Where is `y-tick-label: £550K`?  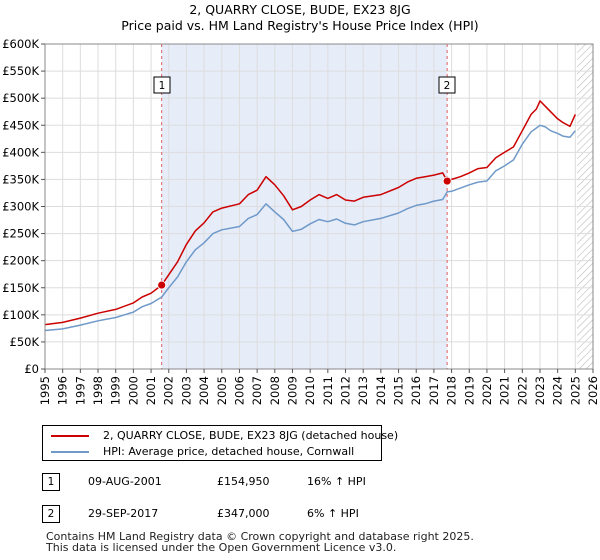
y-tick-label: £550K is located at coordinates (20, 71).